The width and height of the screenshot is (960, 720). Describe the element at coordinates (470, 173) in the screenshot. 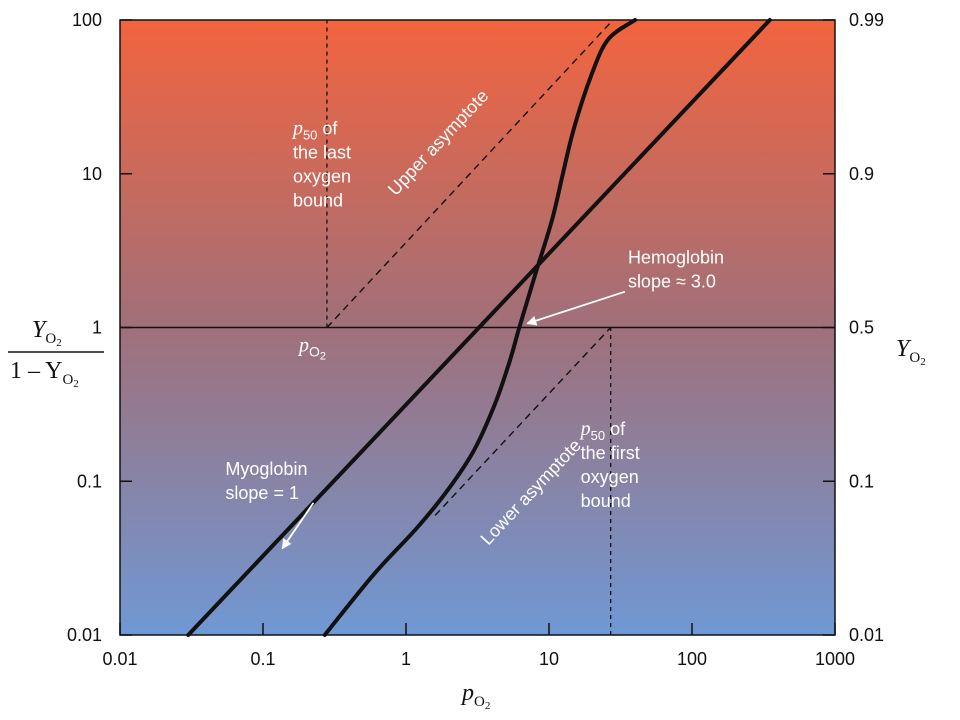

I see `series-upper-asymptote` at that location.